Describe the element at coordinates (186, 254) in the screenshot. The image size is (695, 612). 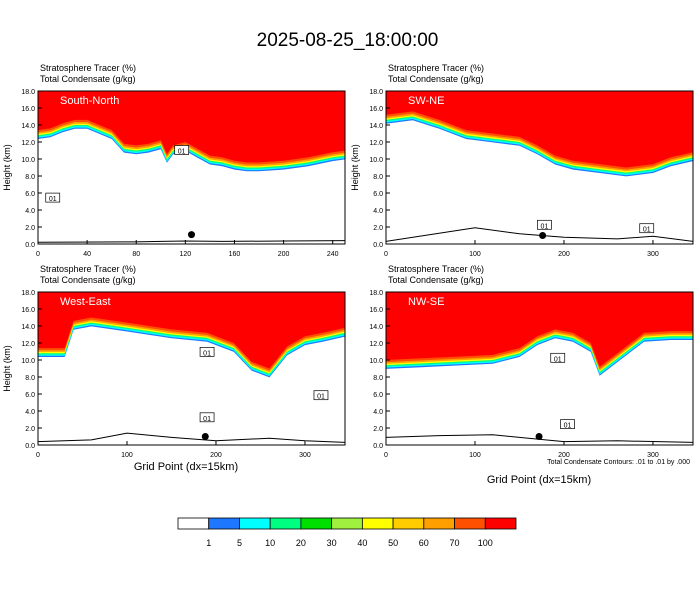
I see `x-tick-label: 120` at that location.